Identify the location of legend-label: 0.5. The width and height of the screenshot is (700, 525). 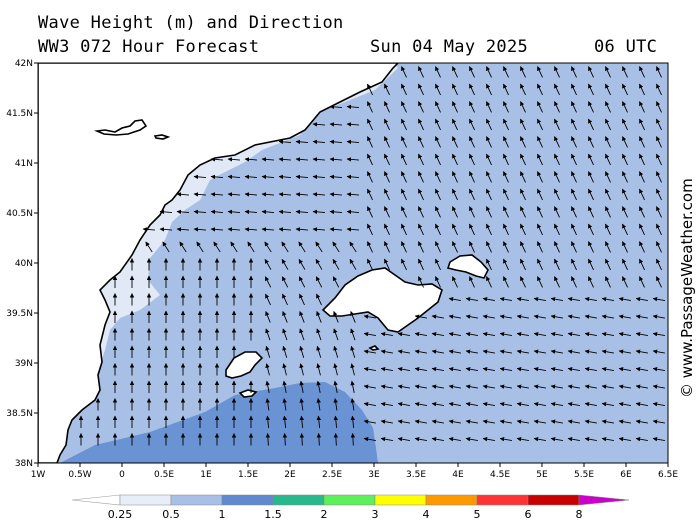
(171, 514).